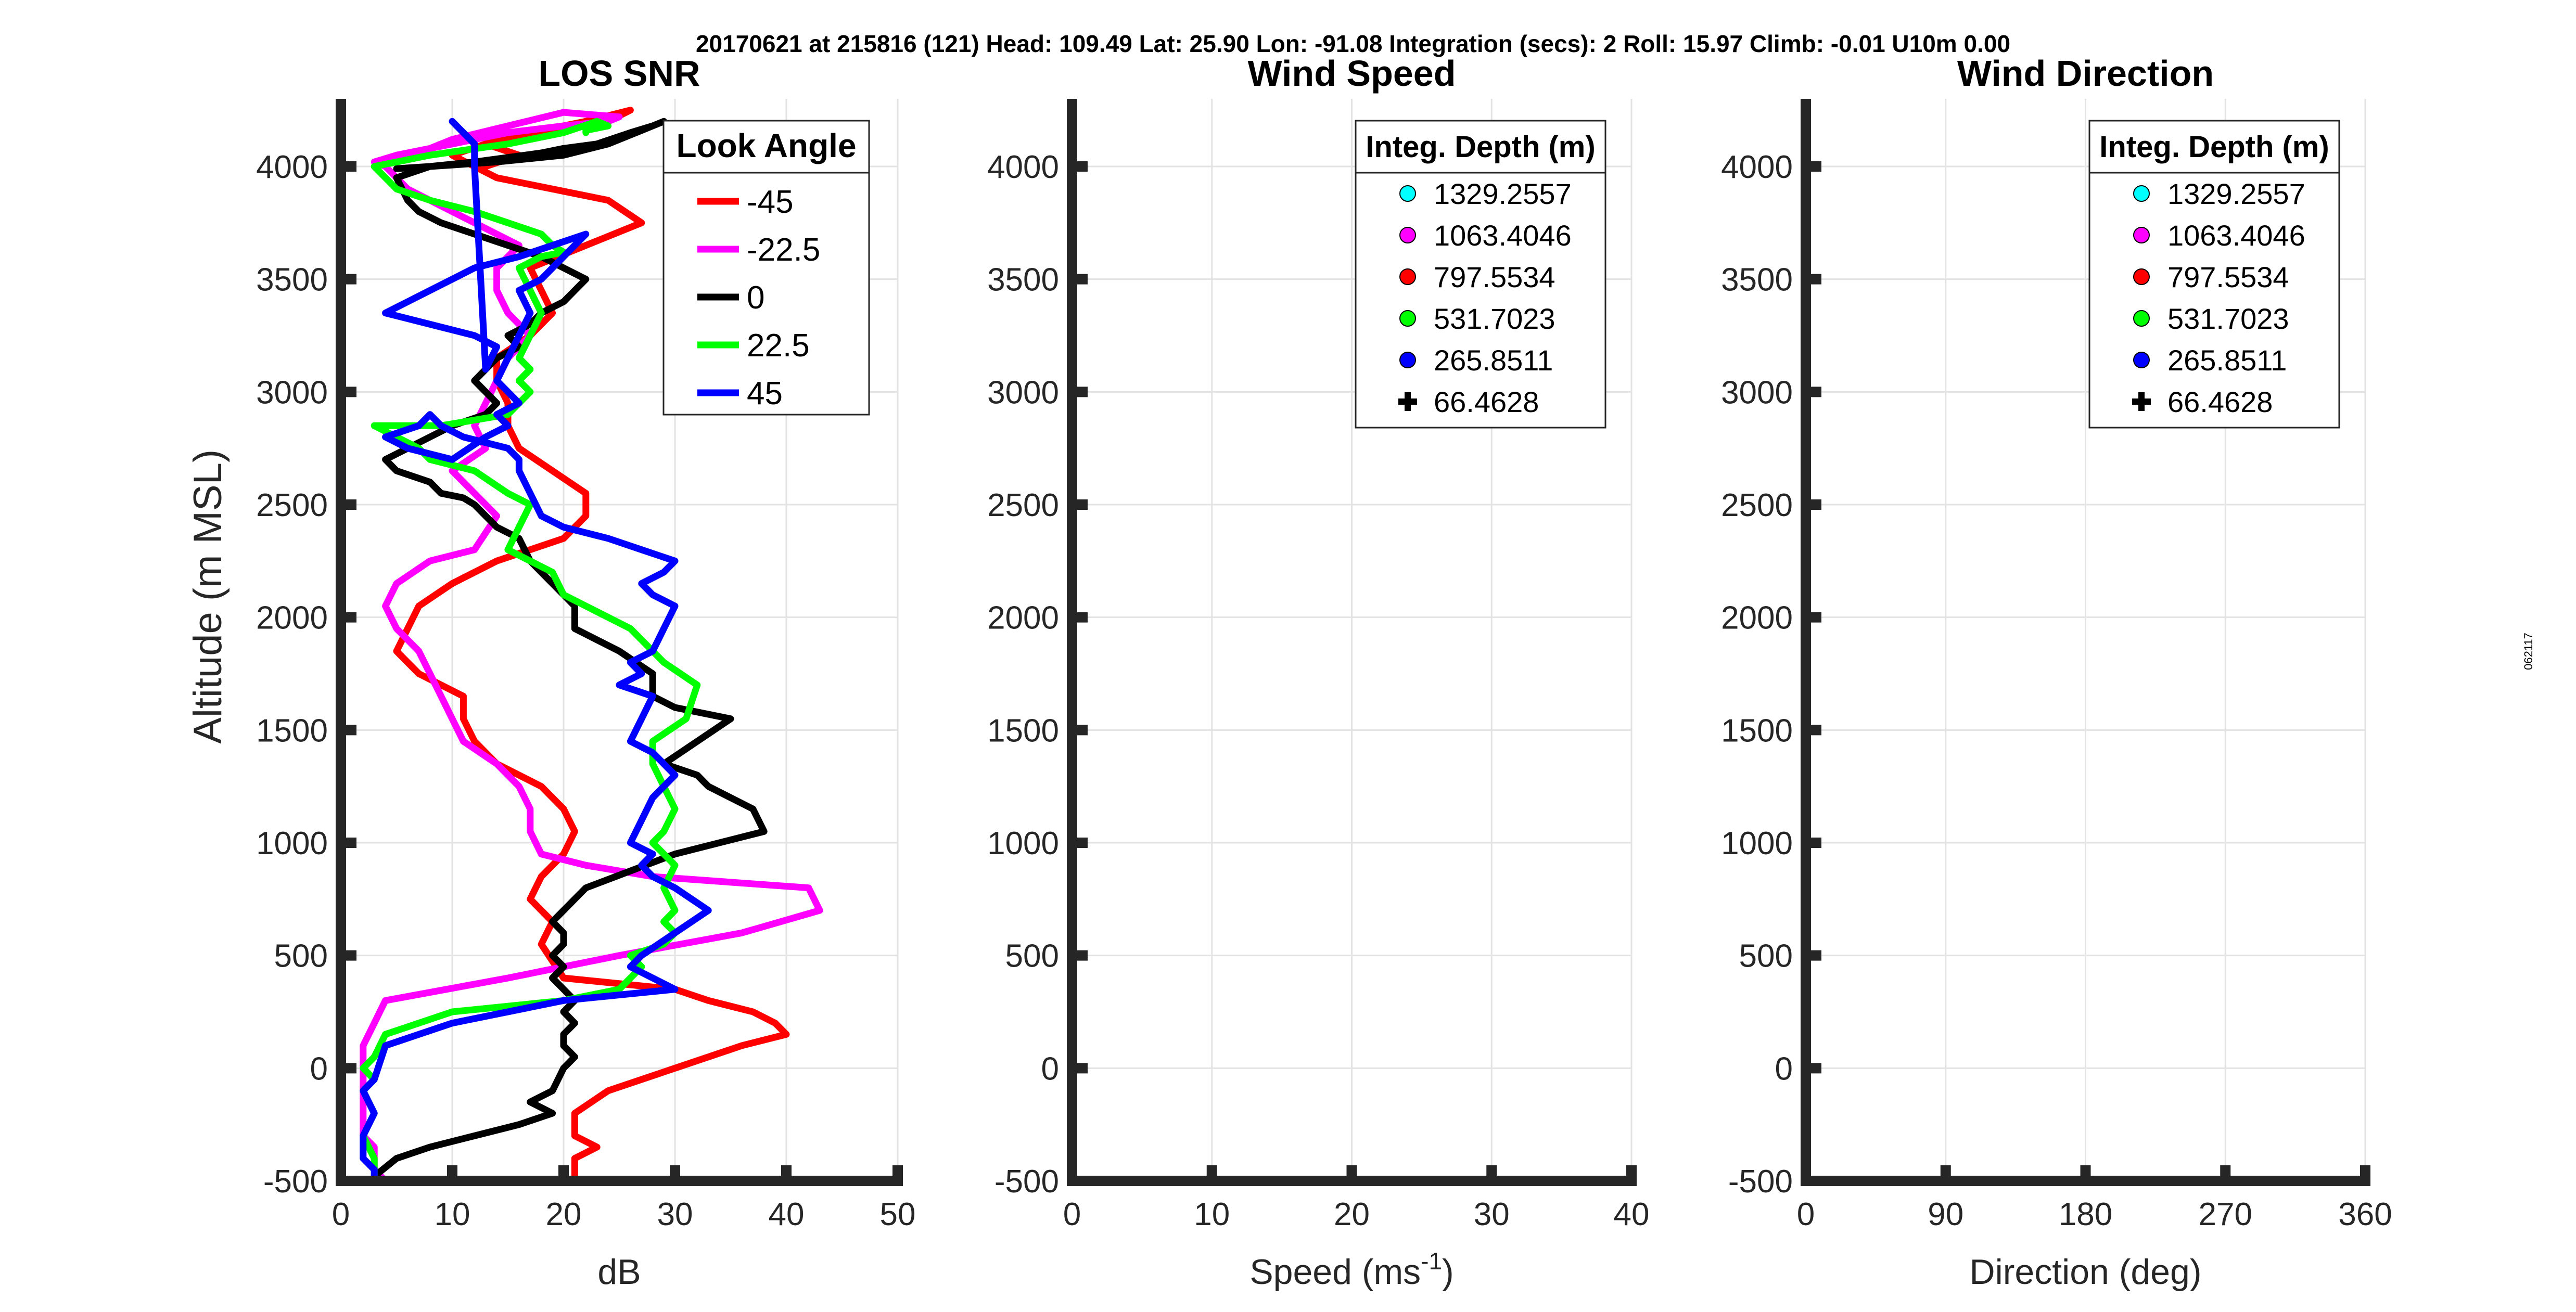 This screenshot has width=2576, height=1312. I want to click on x-tick-label: 90, so click(1945, 1214).